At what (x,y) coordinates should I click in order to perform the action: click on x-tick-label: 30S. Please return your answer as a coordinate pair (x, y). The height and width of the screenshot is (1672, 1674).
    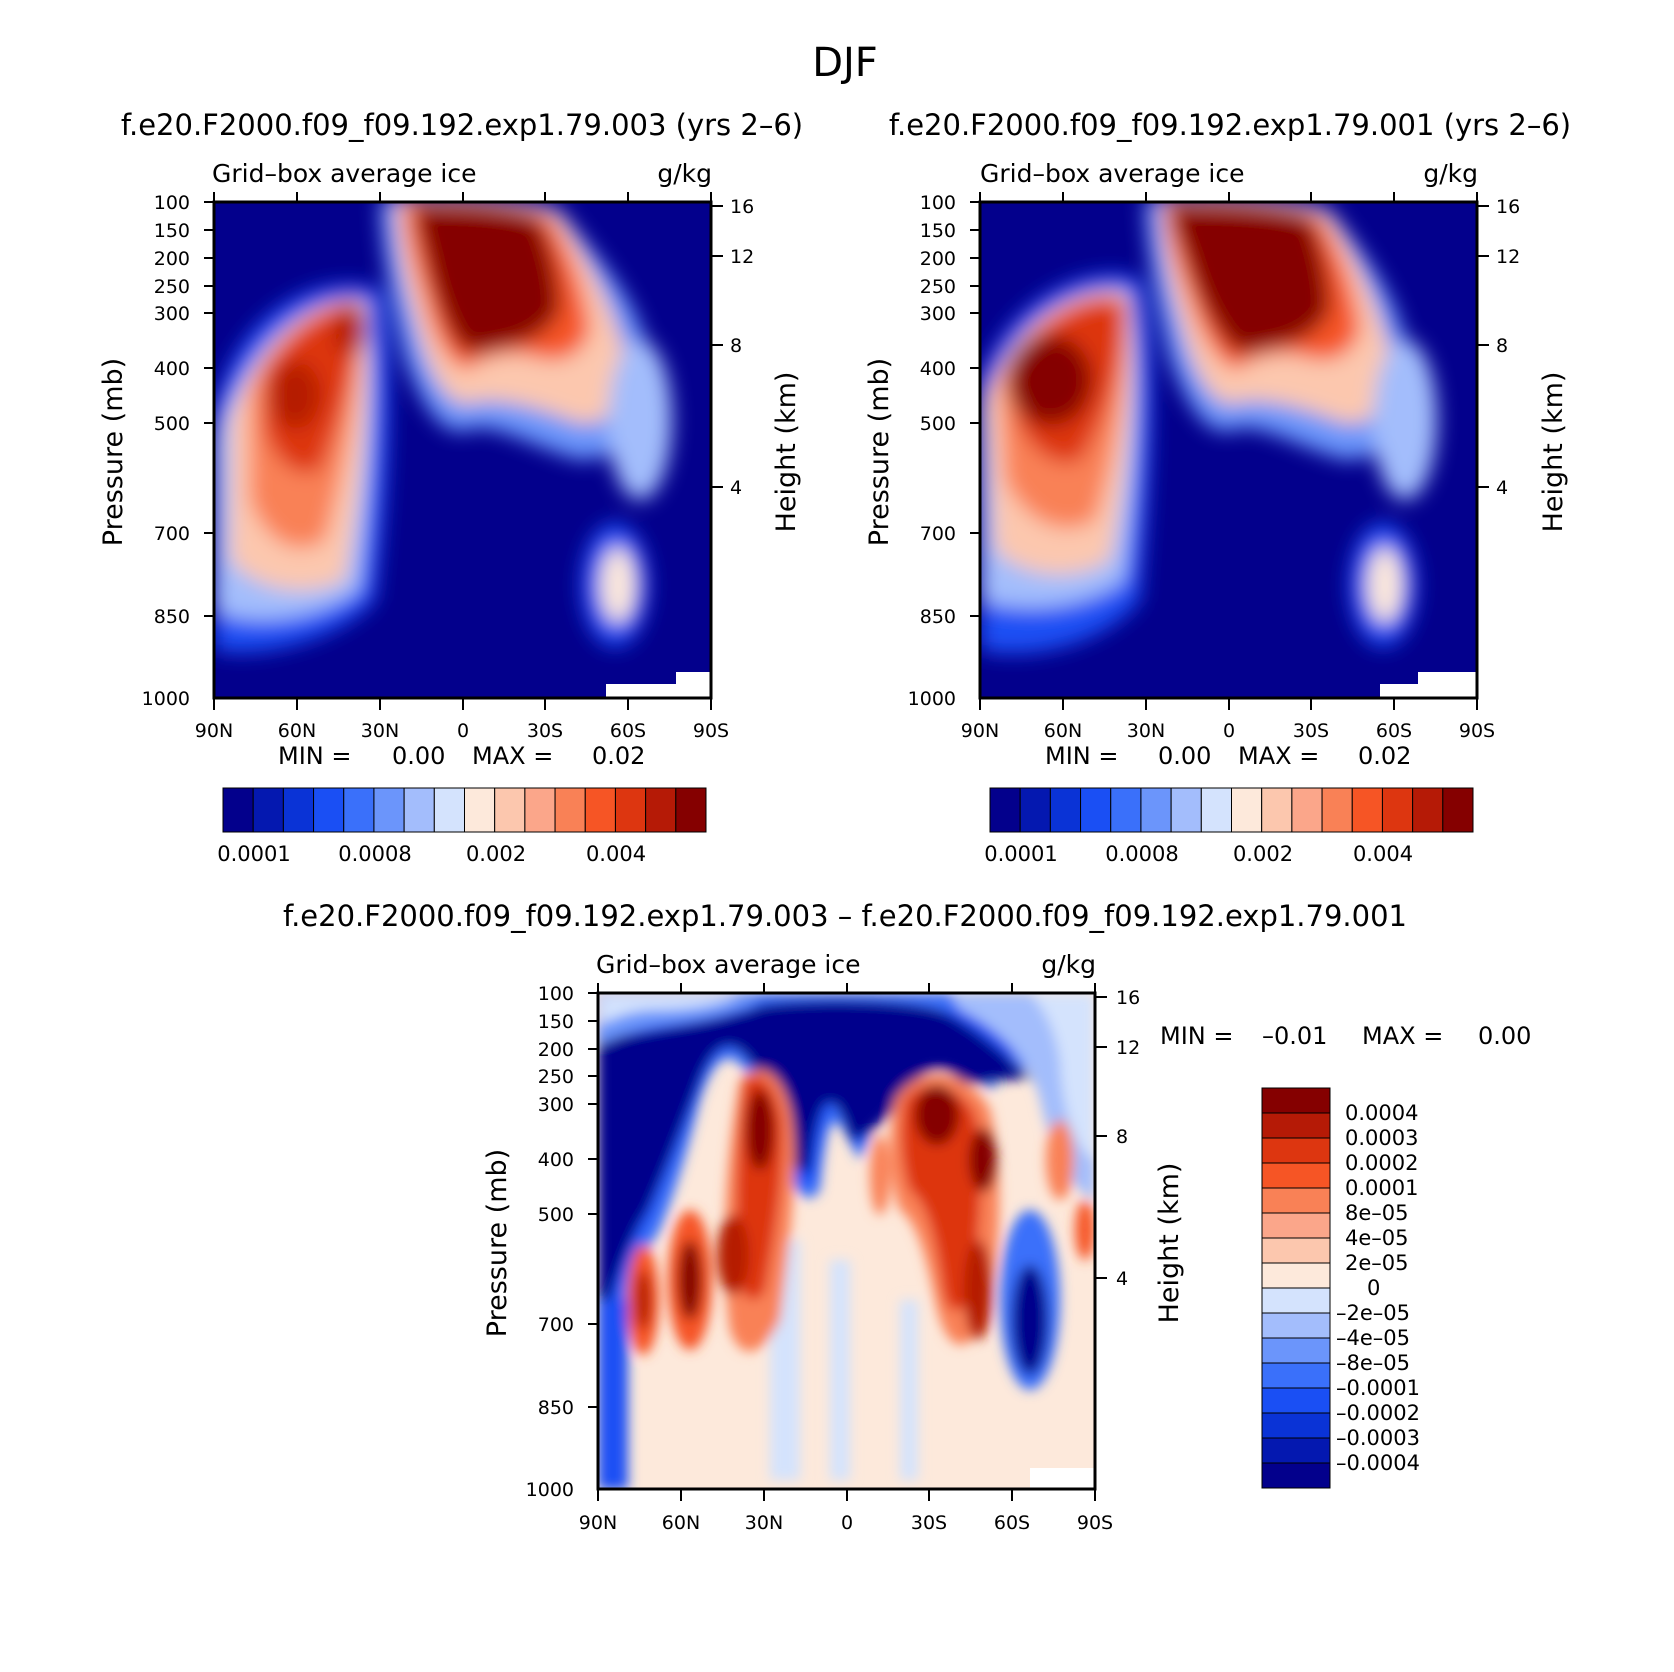
    Looking at the image, I should click on (1311, 731).